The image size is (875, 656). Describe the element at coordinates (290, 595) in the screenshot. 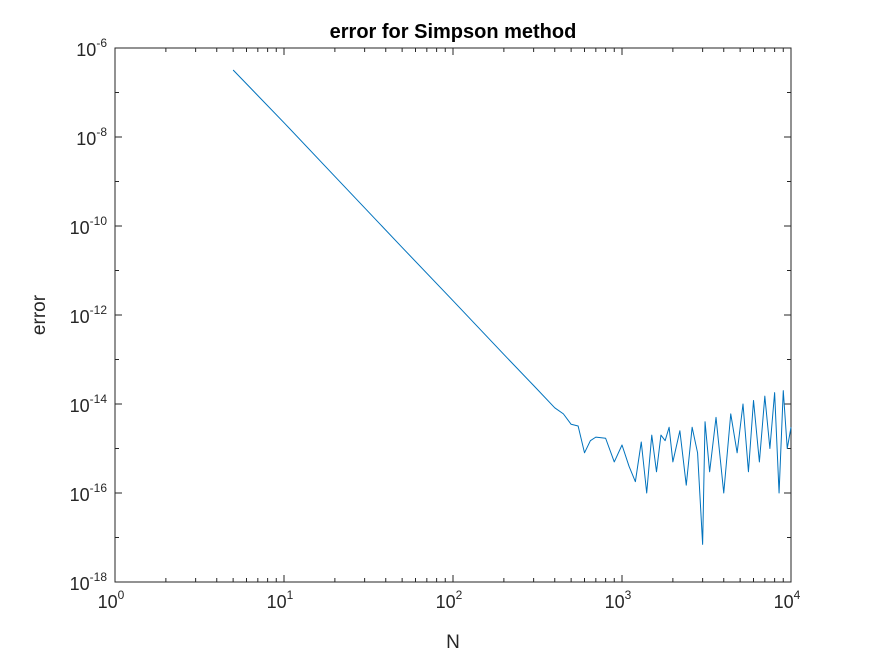

I see `x-tick-label-exponent: 1` at that location.